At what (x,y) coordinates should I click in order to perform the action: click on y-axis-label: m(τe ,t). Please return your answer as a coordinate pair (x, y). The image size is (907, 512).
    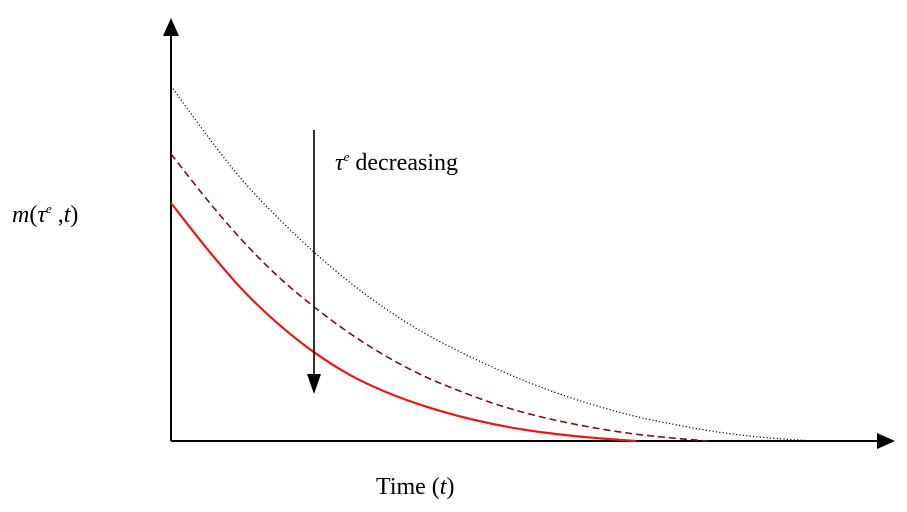
    Looking at the image, I should click on (45, 214).